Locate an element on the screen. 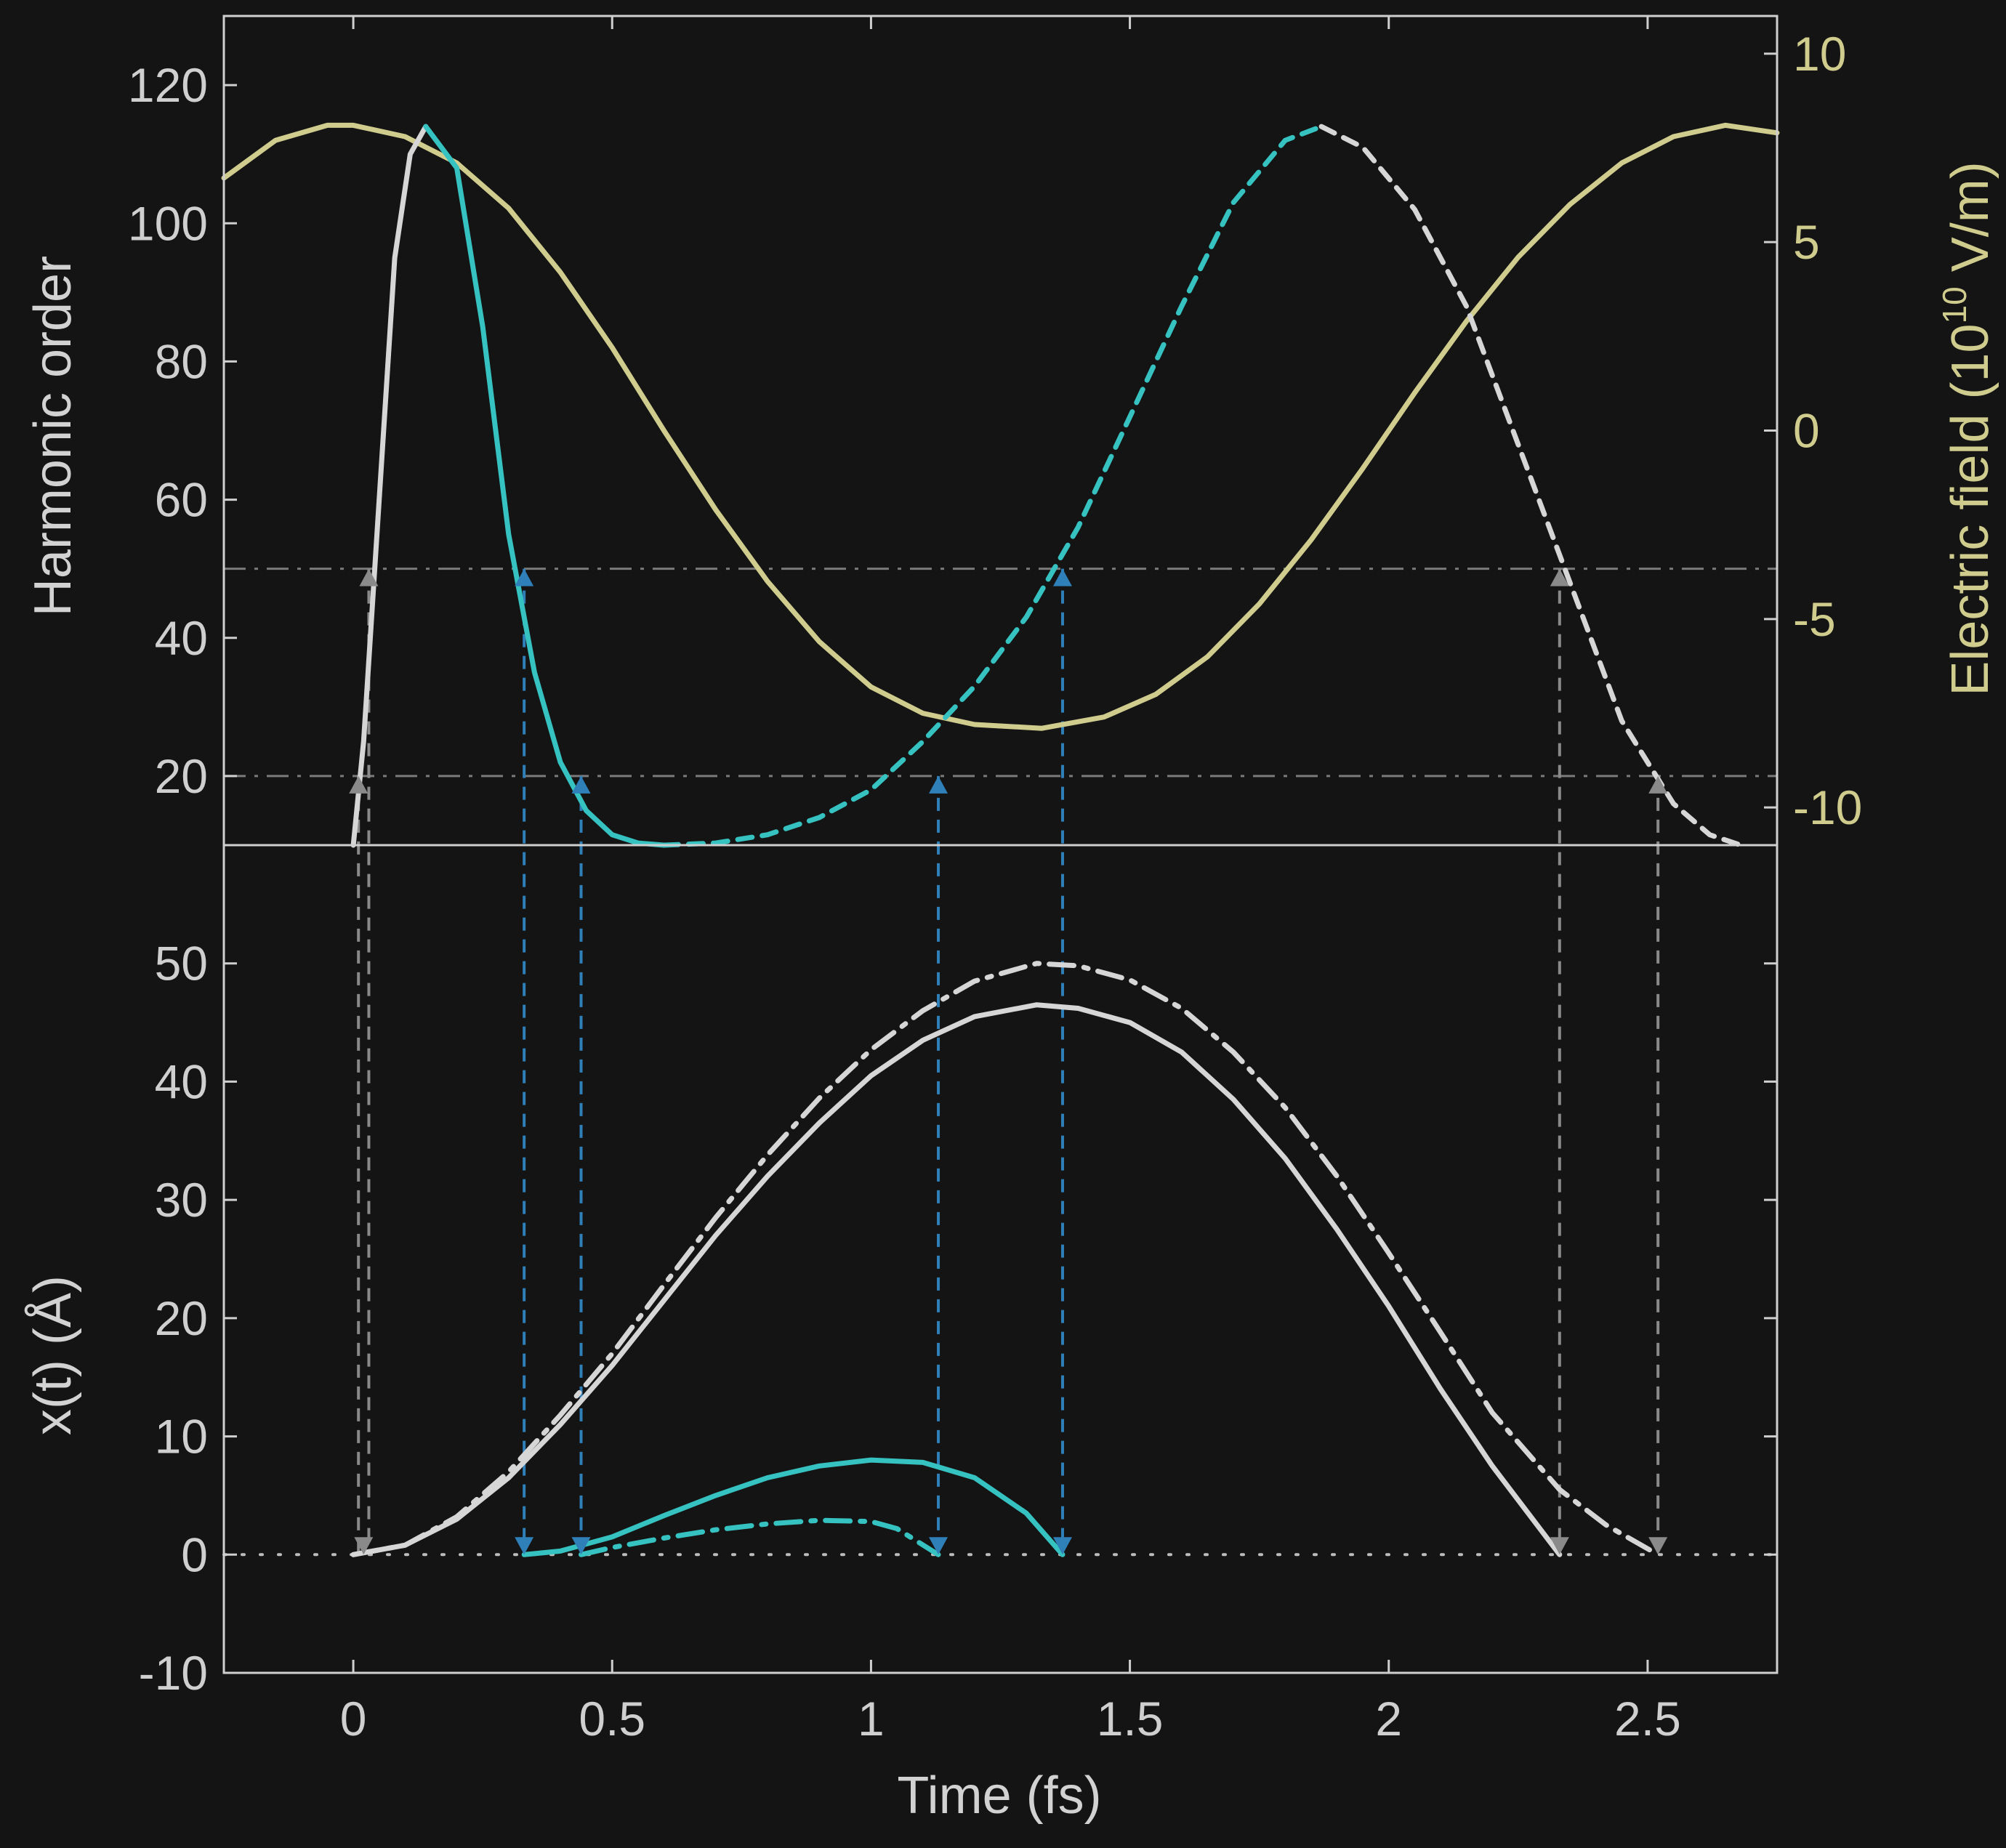  x-tick-label-0: 0 is located at coordinates (353, 1719).